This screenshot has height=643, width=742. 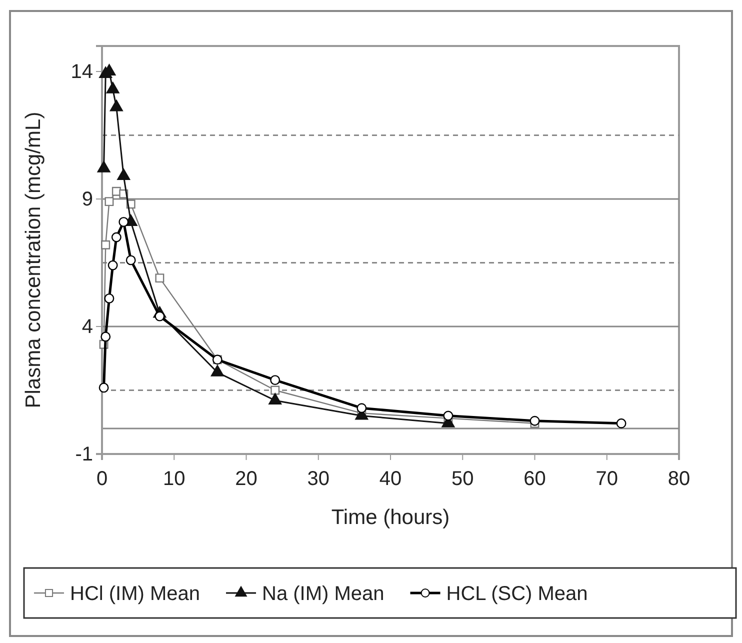 What do you see at coordinates (390, 517) in the screenshot?
I see `x-axis-title: Time (hours)` at bounding box center [390, 517].